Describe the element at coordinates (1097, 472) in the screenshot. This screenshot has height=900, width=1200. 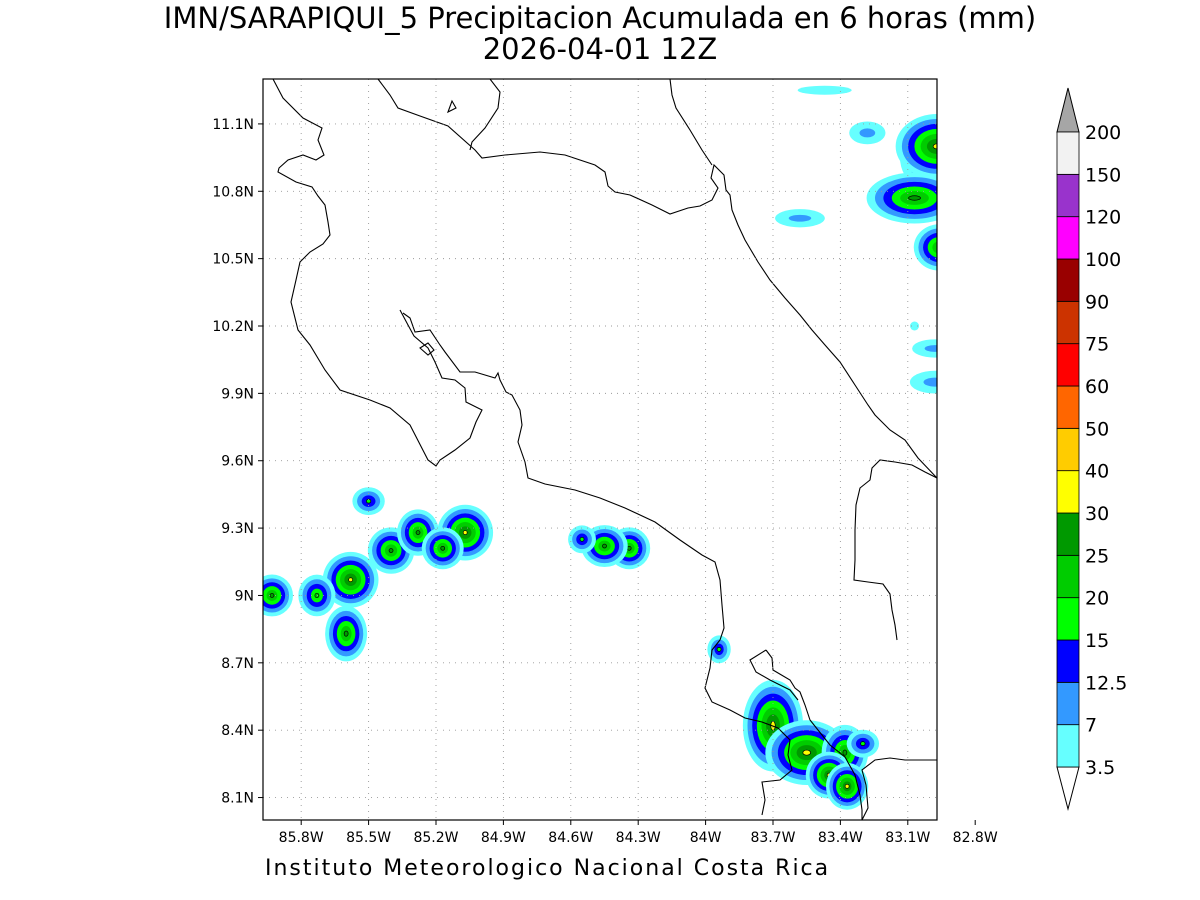
I see `colorbar-level-label: 40` at that location.